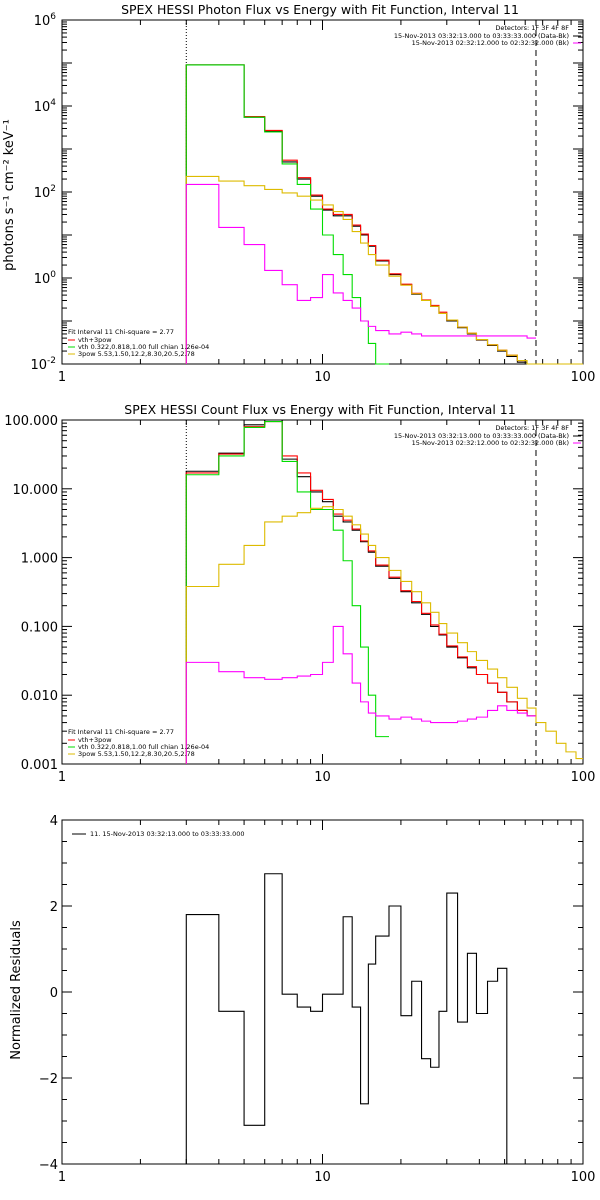  I want to click on y-tick-label: 10⁰, so click(45, 278).